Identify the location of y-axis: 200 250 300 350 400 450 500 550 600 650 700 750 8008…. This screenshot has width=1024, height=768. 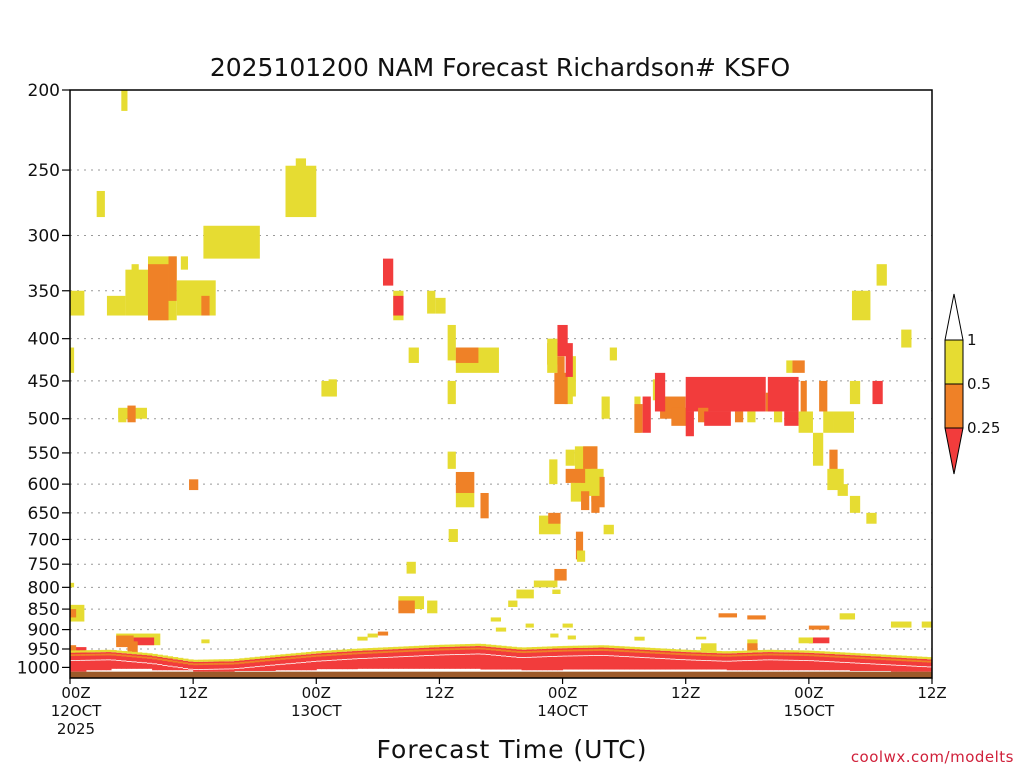
(43, 379).